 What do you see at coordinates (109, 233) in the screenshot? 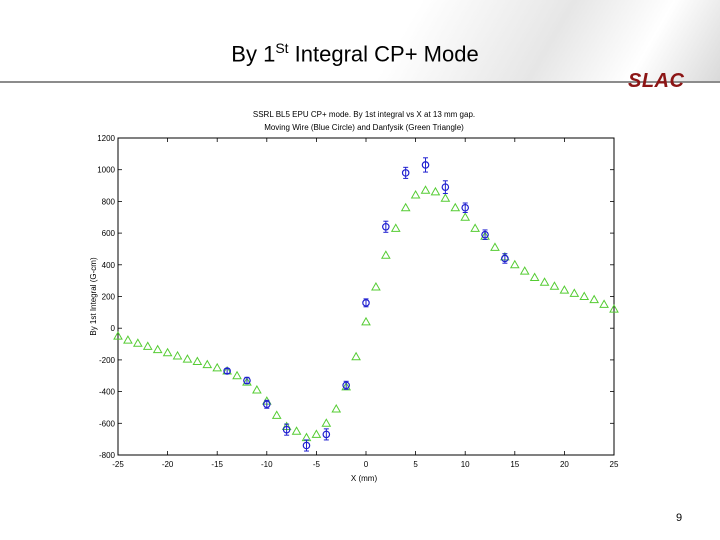
I see `y-tick-label: 600` at bounding box center [109, 233].